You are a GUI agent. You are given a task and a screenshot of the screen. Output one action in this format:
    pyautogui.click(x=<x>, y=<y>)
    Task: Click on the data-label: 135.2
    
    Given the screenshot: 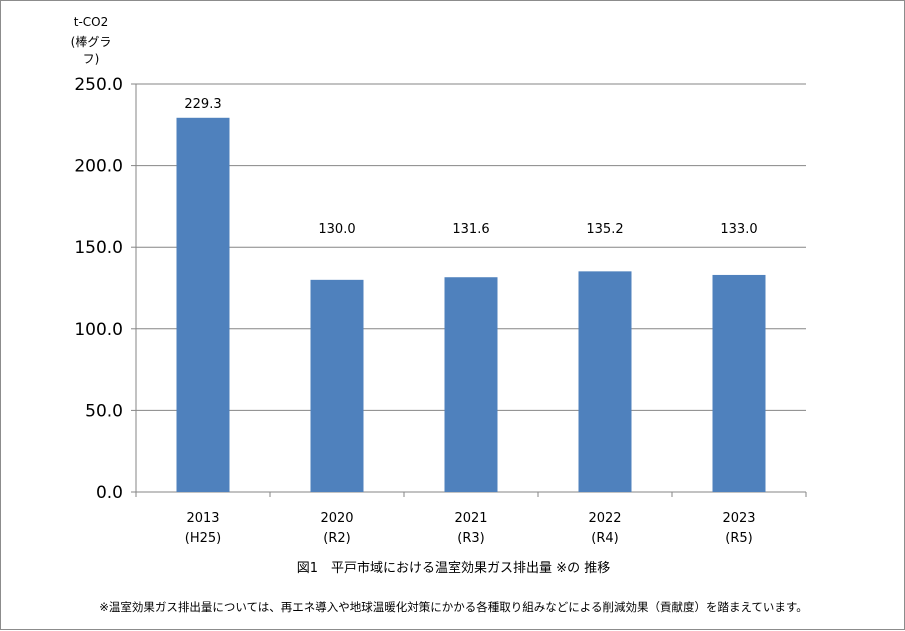 What is the action you would take?
    pyautogui.click(x=604, y=229)
    